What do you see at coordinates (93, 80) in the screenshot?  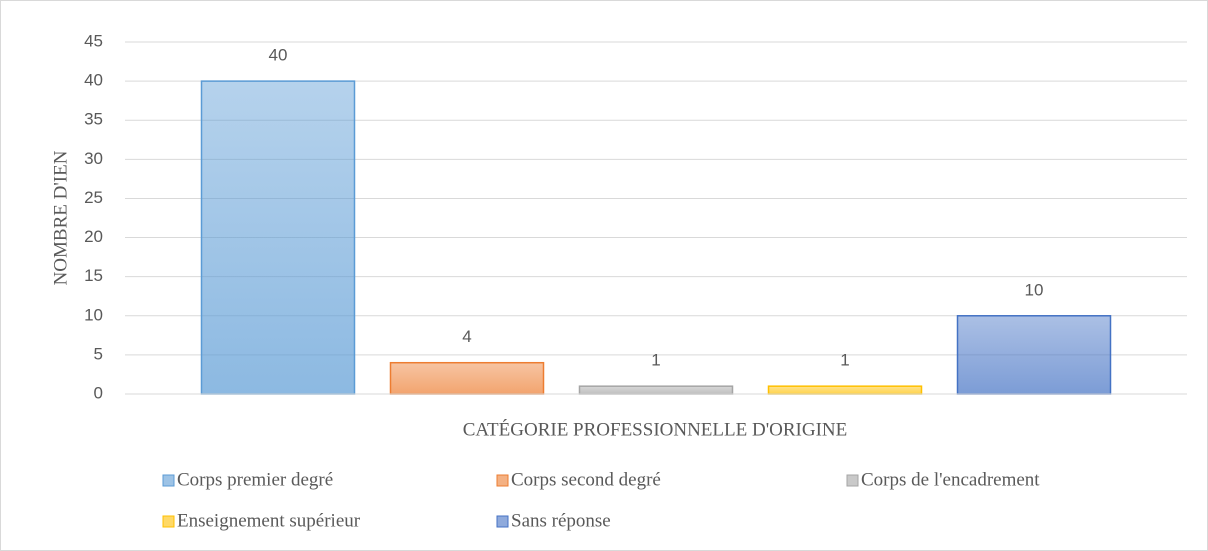 I see `y-tick-label: 40` at bounding box center [93, 80].